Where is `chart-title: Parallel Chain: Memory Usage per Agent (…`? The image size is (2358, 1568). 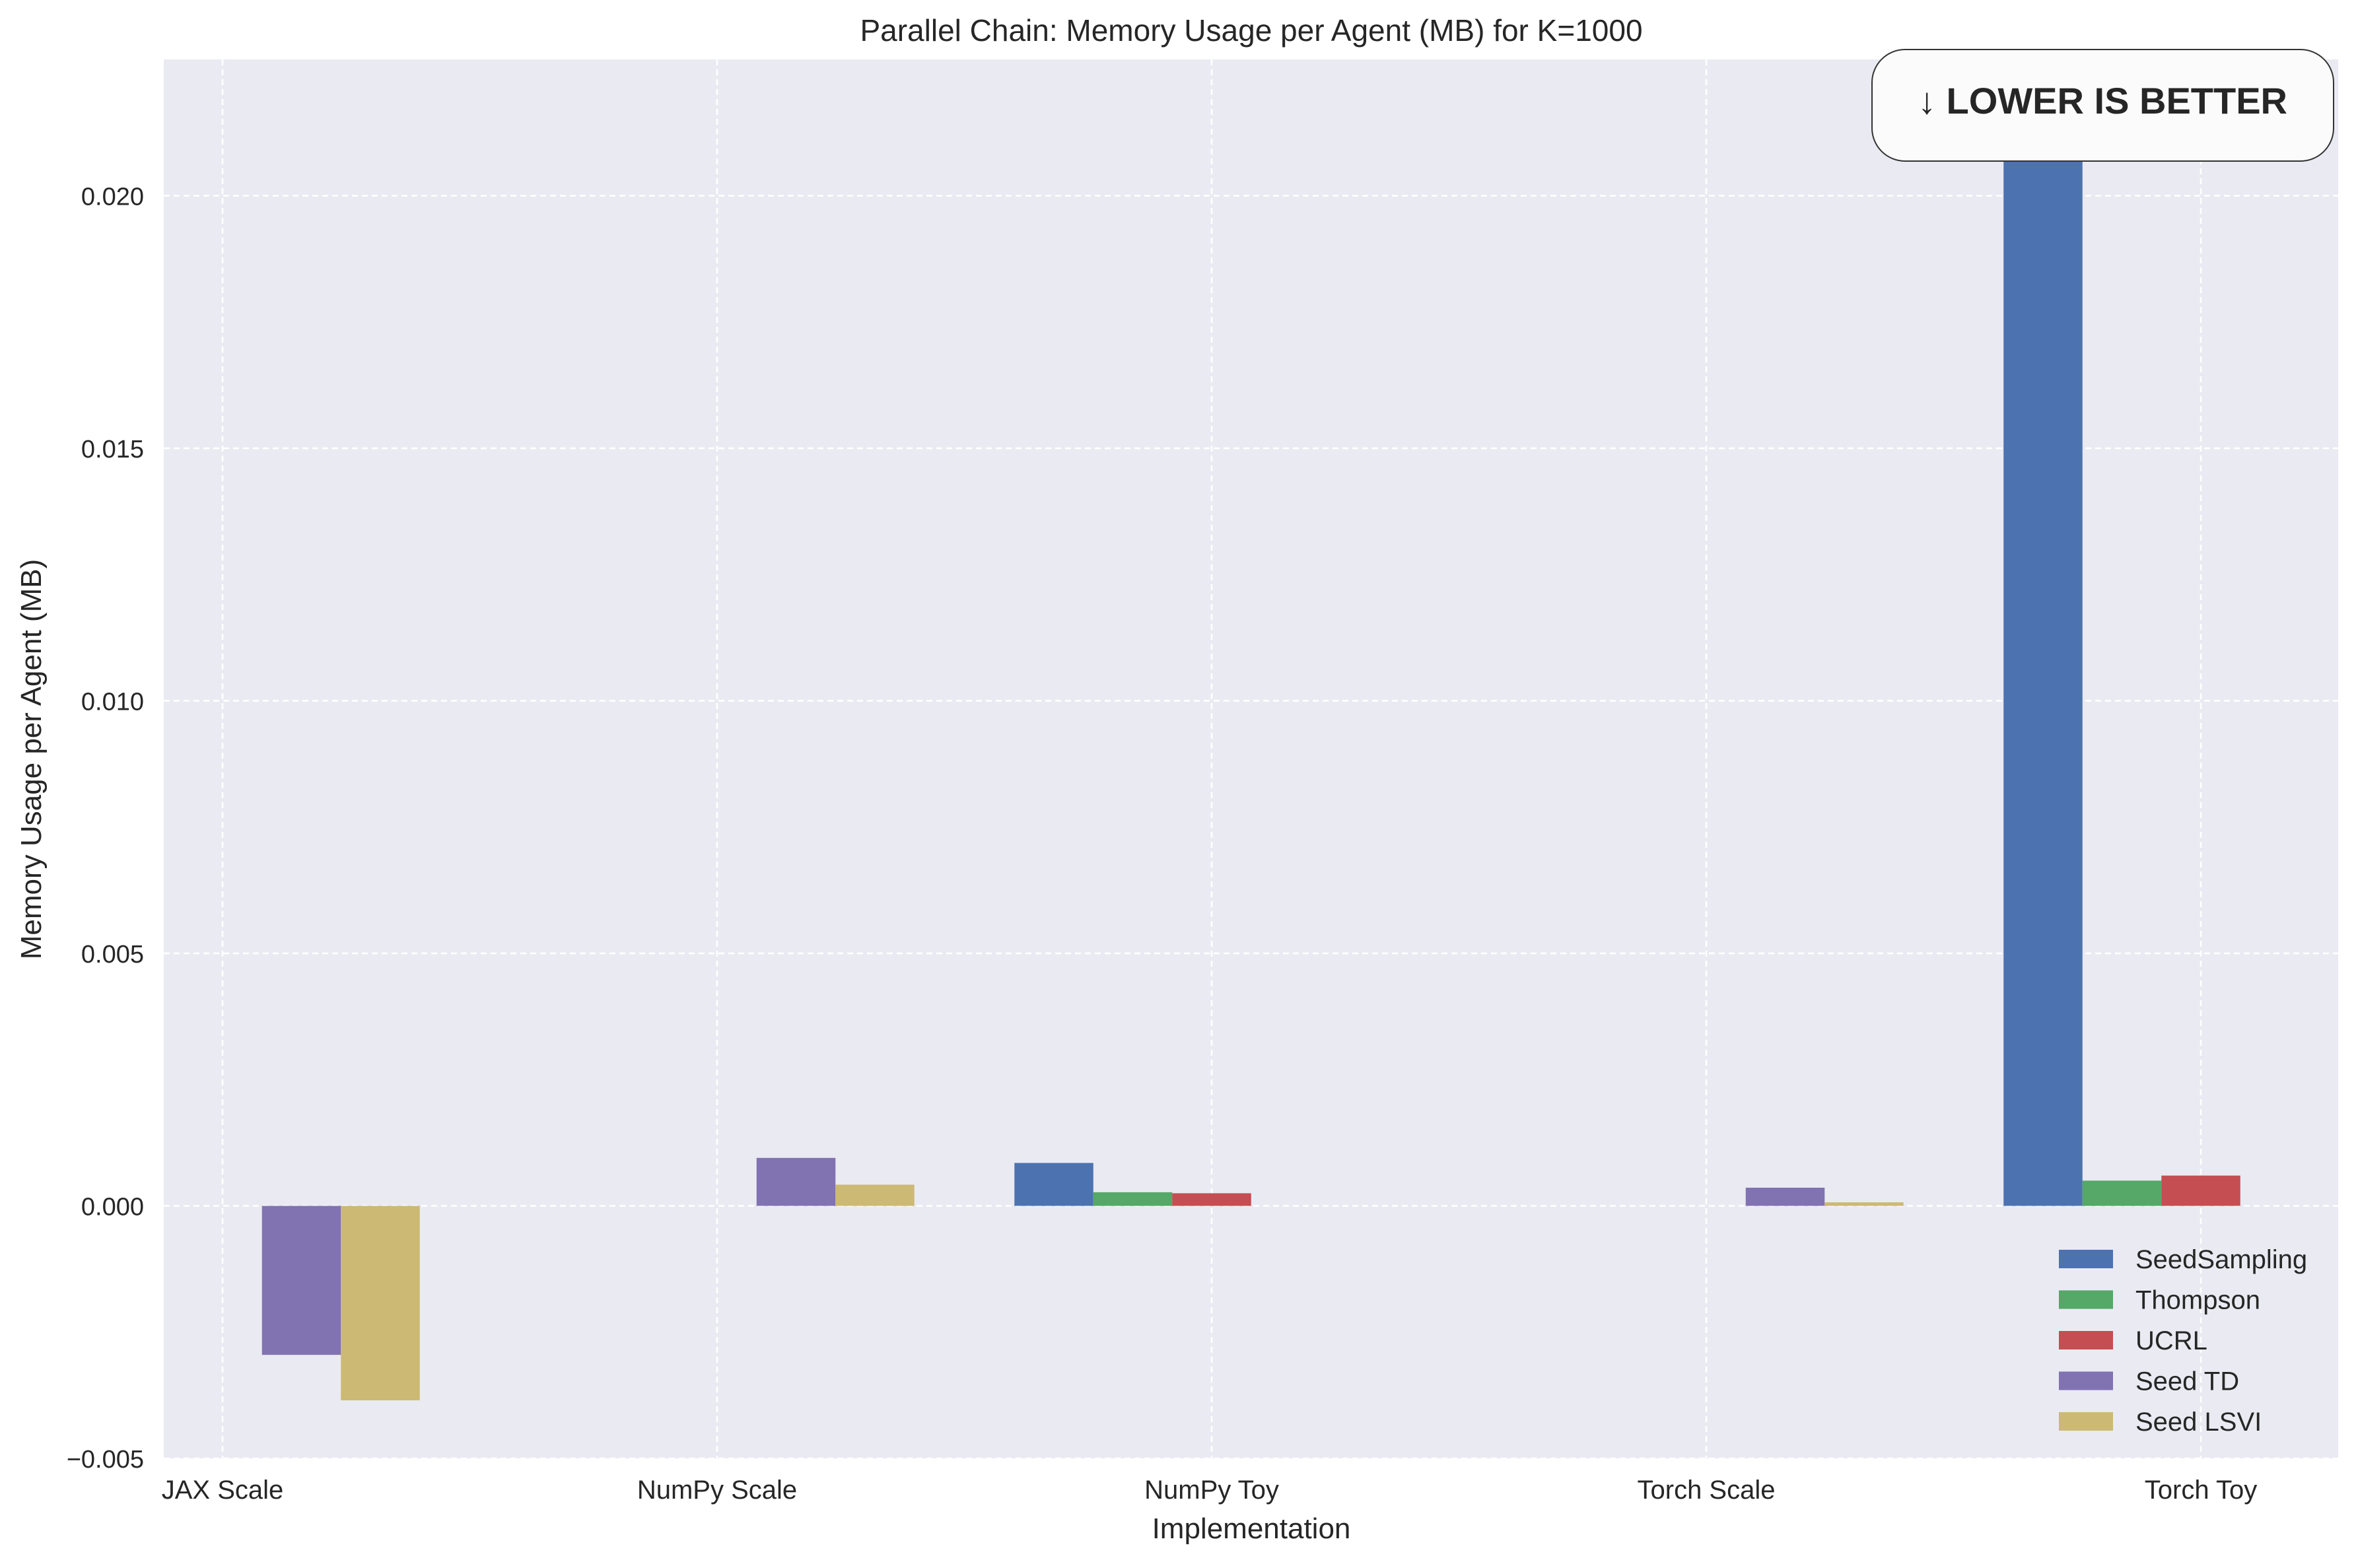 chart-title: Parallel Chain: Memory Usage per Agent (… is located at coordinates (1251, 30).